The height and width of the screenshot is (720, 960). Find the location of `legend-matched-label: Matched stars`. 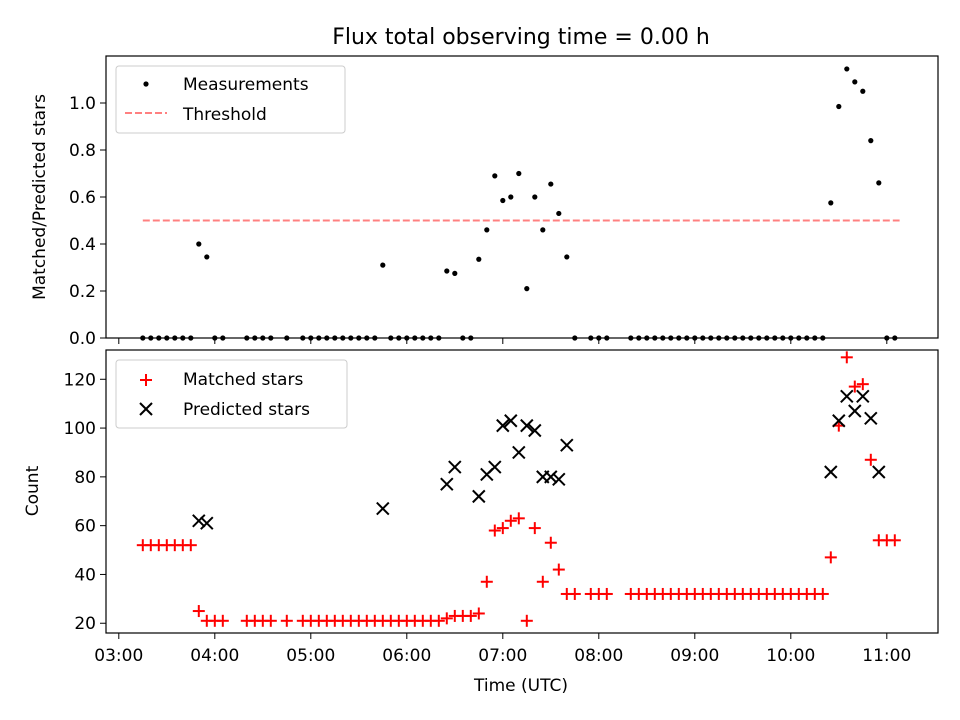

legend-matched-label: Matched stars is located at coordinates (243, 380).